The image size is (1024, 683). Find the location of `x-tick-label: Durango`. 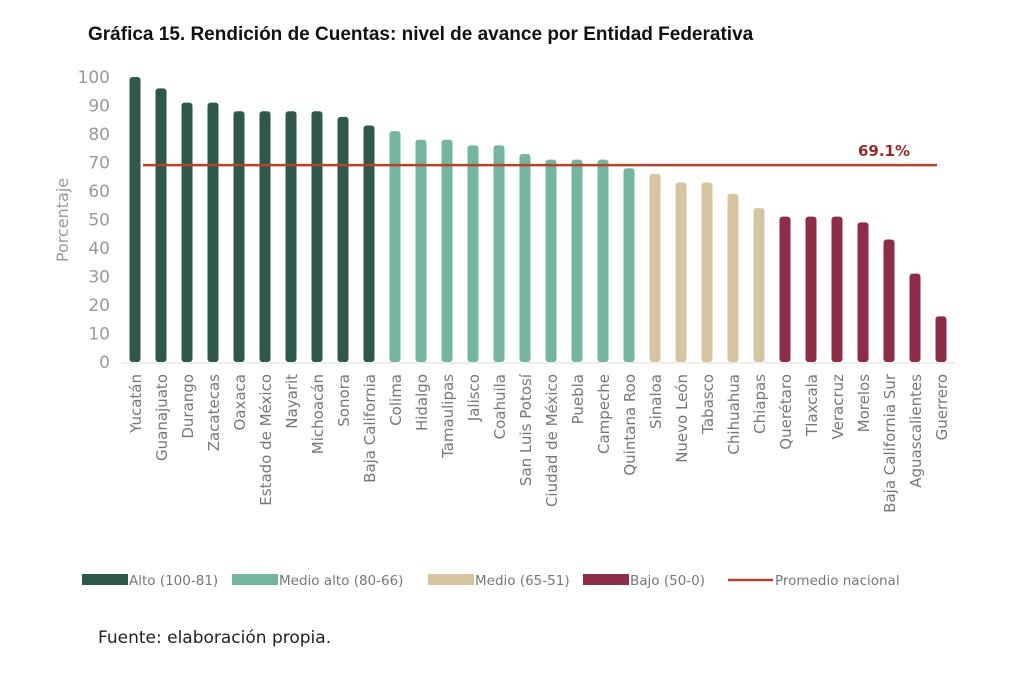

x-tick-label: Durango is located at coordinates (188, 406).